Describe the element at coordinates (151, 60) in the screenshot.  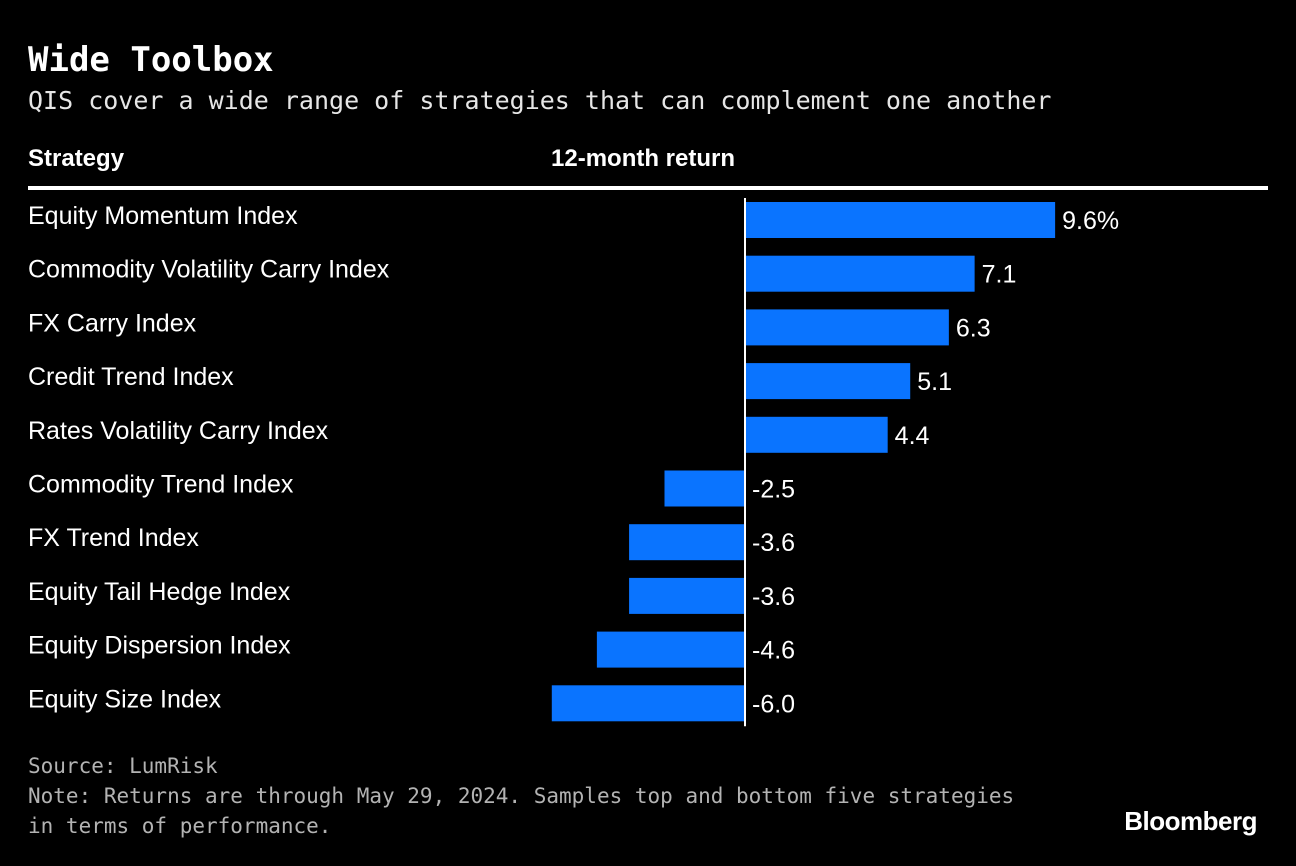
I see `chart-title: Wide Toolbox` at that location.